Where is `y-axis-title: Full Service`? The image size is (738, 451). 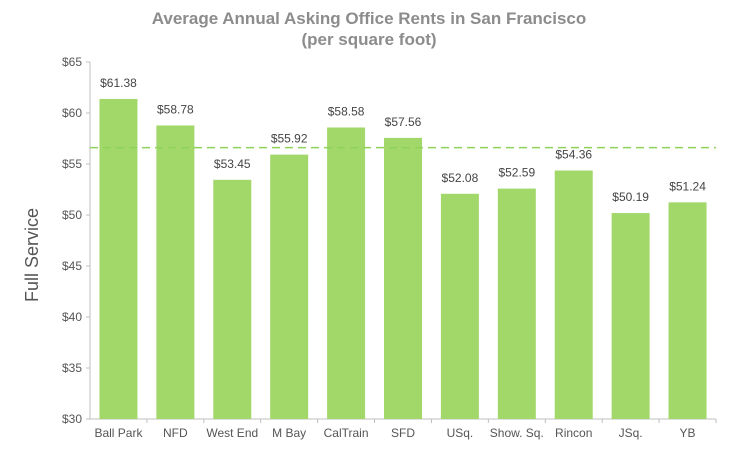
y-axis-title: Full Service is located at coordinates (32, 255).